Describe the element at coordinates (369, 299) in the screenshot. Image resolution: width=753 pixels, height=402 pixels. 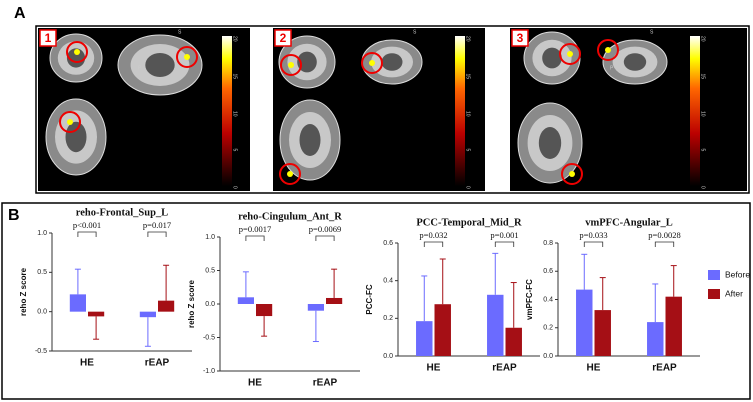
I see `y-axis-label: PCC-FC` at that location.